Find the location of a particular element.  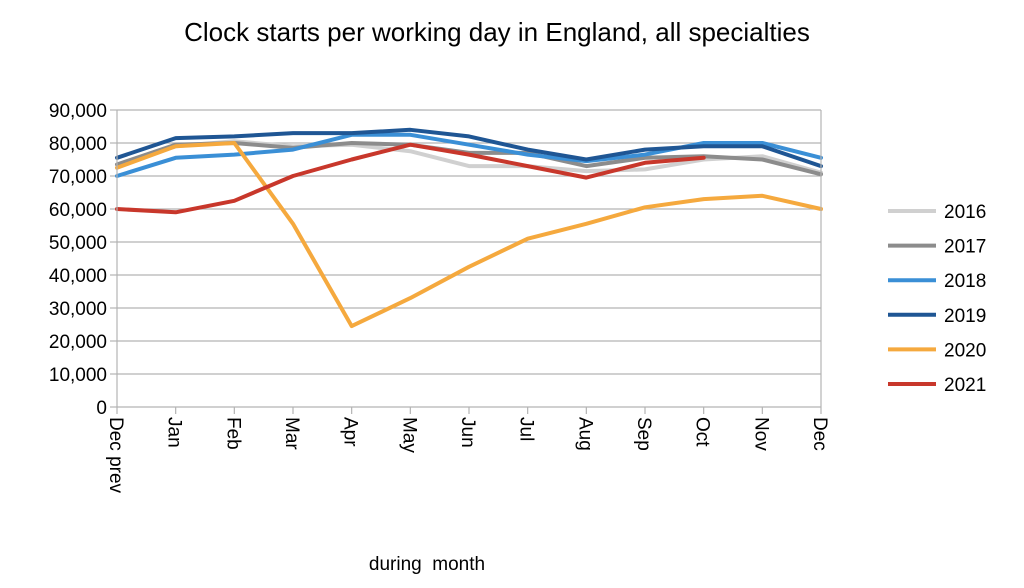

legend-label-2017: 2017 is located at coordinates (965, 247).